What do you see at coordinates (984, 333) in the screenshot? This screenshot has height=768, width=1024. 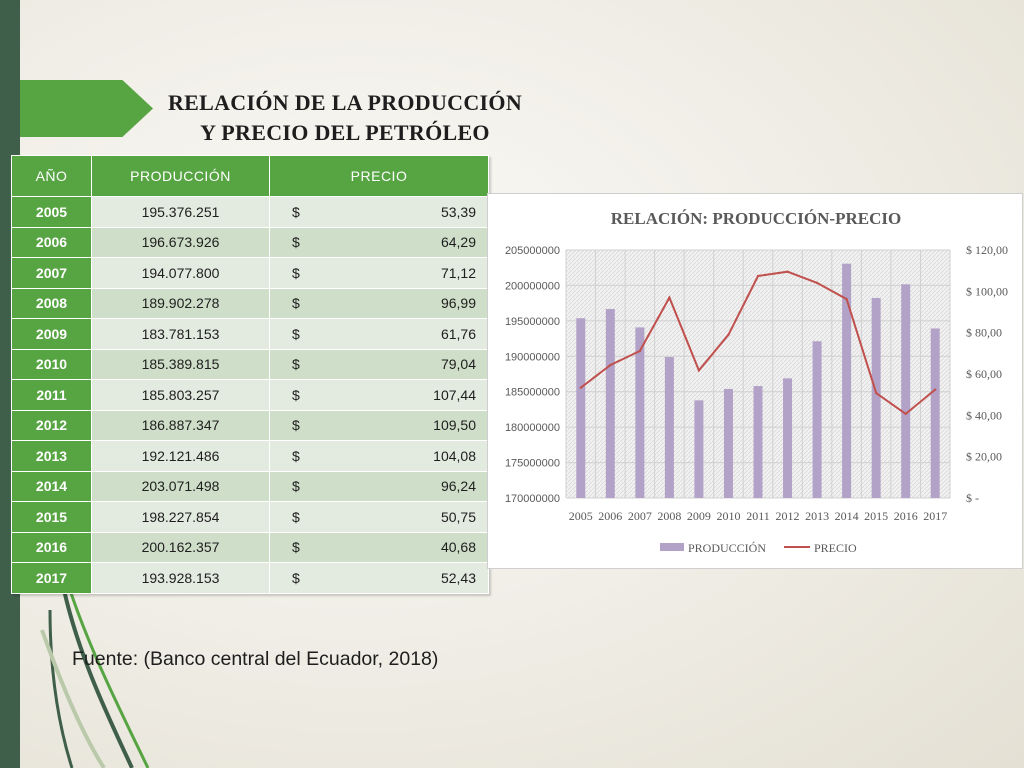 I see `tick-label-right: $ 80,00` at bounding box center [984, 333].